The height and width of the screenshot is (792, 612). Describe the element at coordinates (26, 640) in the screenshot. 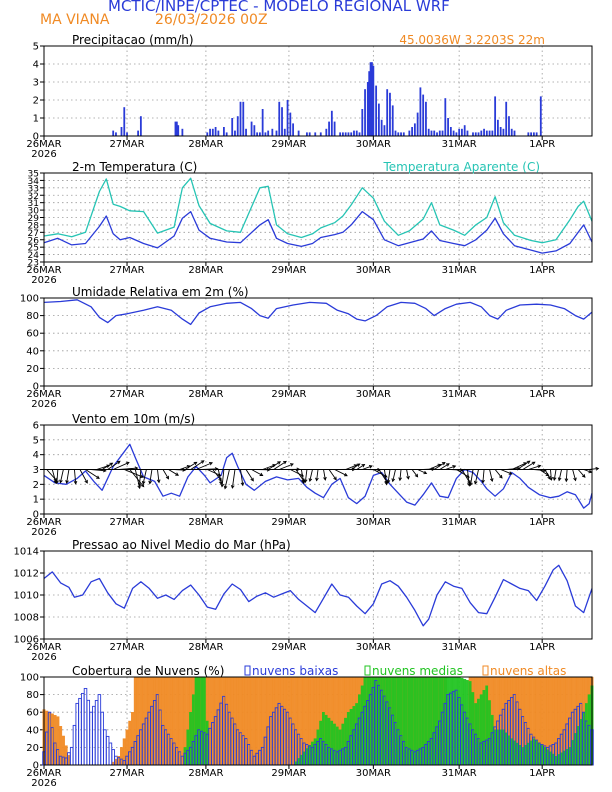

I see `pressure-ytick-label: 1006` at that location.